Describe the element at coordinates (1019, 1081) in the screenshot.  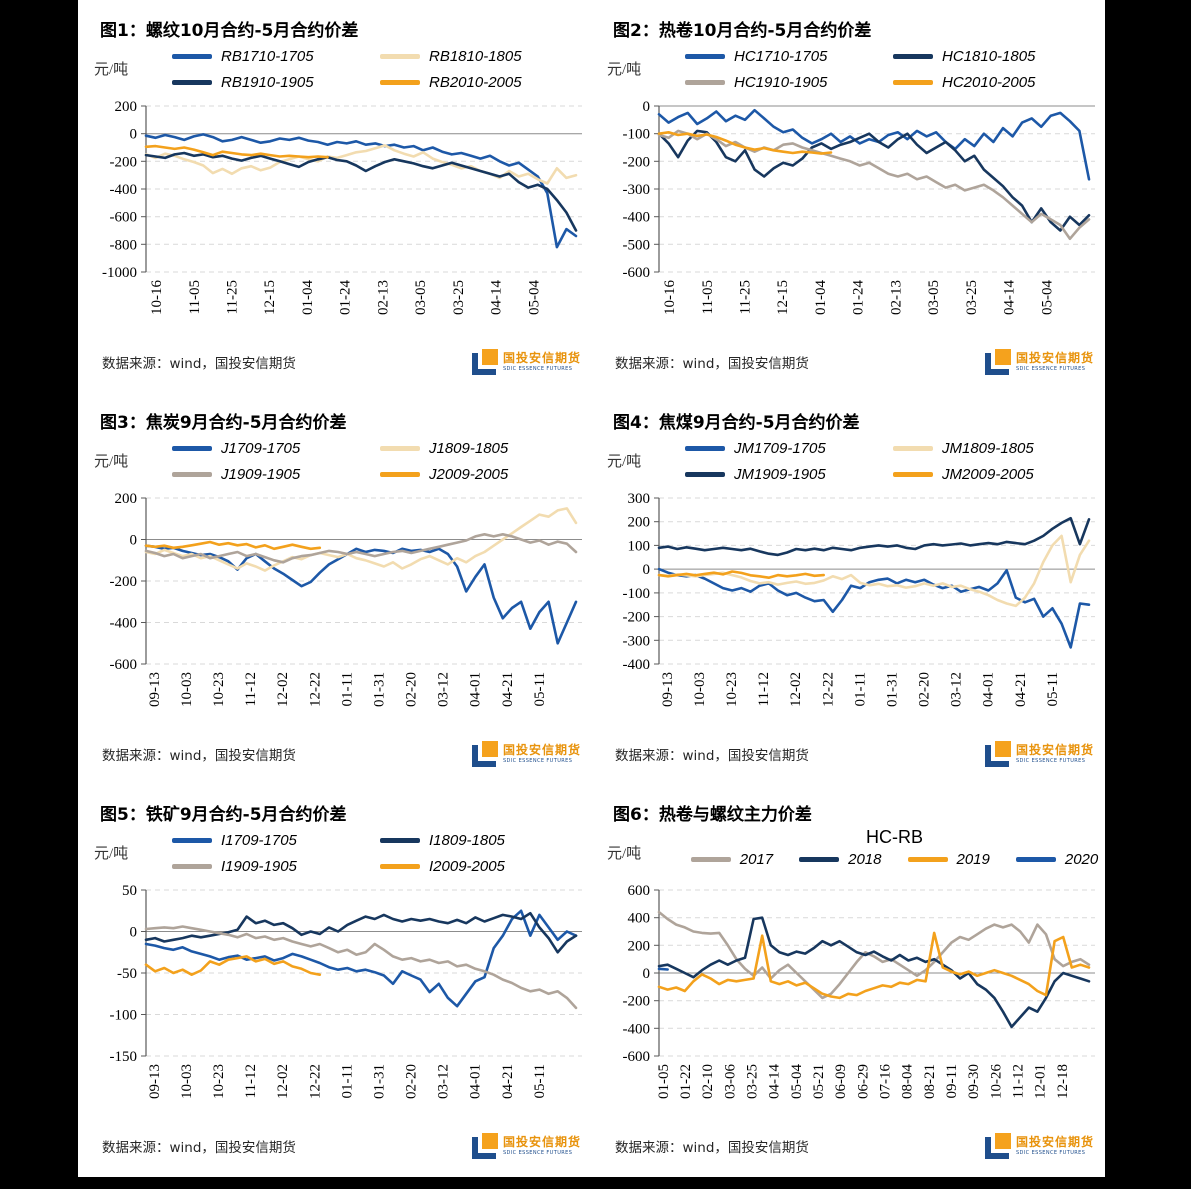
I see `svg-text: 11-12` at that location.